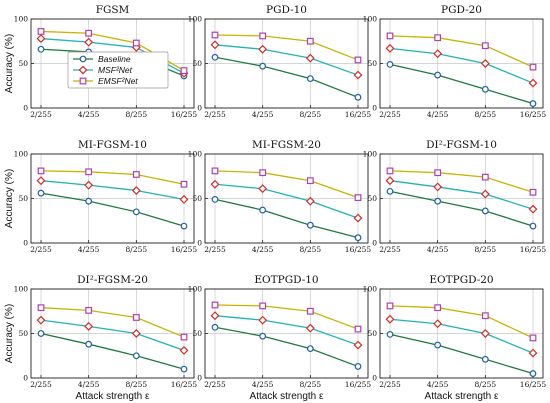 This screenshot has width=550, height=403. I want to click on panel-title: EOTPGD-10, so click(286, 280).